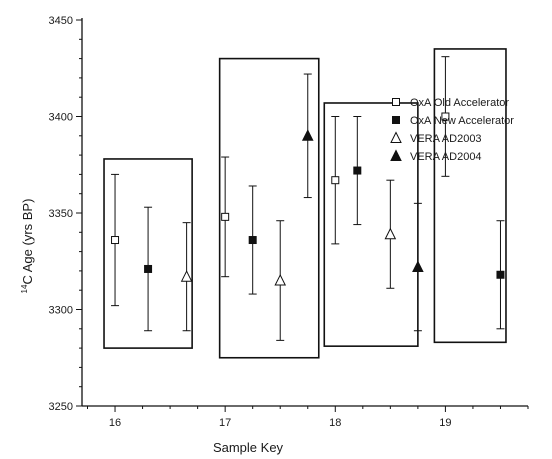 This screenshot has width=552, height=459. Describe the element at coordinates (225, 423) in the screenshot. I see `x-tick-label: 17` at that location.